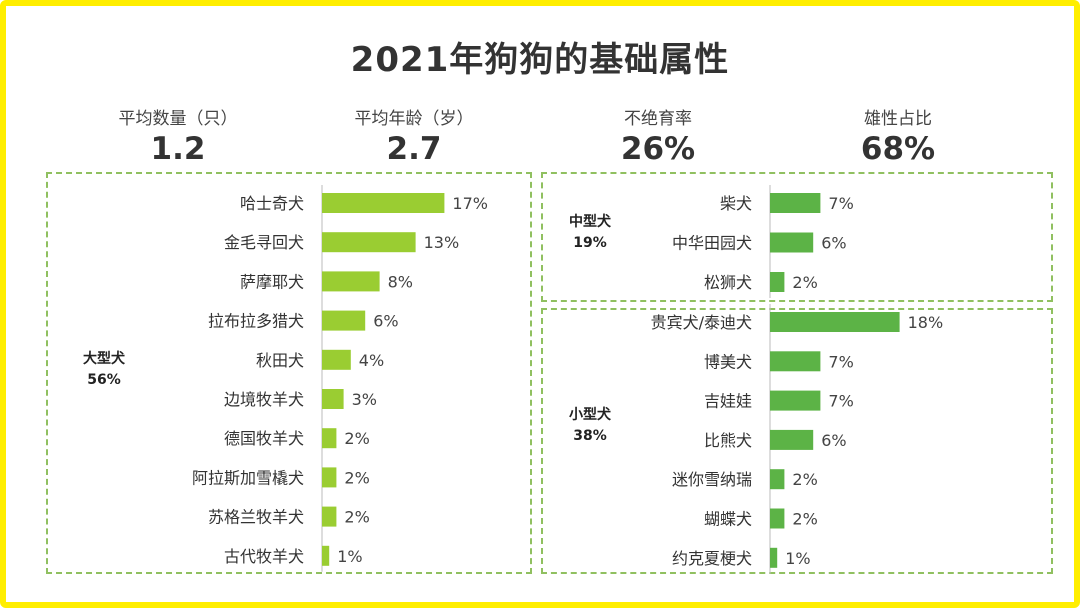 The width and height of the screenshot is (1080, 608). What do you see at coordinates (104, 380) in the screenshot?
I see `large-group-share: 56%` at bounding box center [104, 380].